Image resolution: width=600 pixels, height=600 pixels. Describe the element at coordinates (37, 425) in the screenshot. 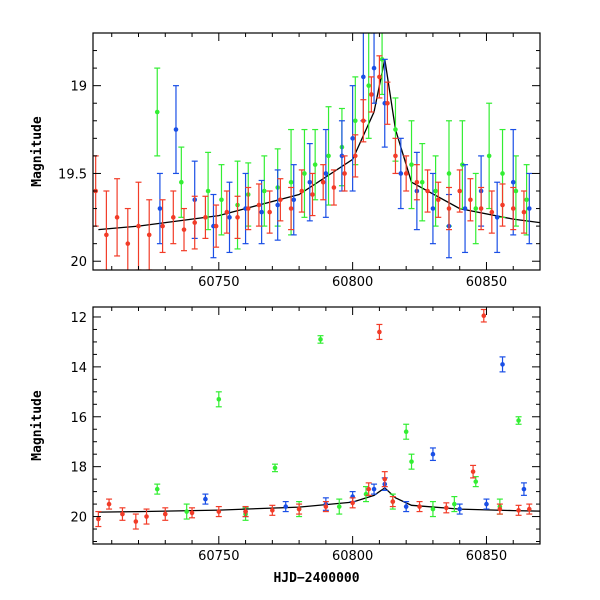

I see `bottom-y-axis-title: Magnitude` at that location.